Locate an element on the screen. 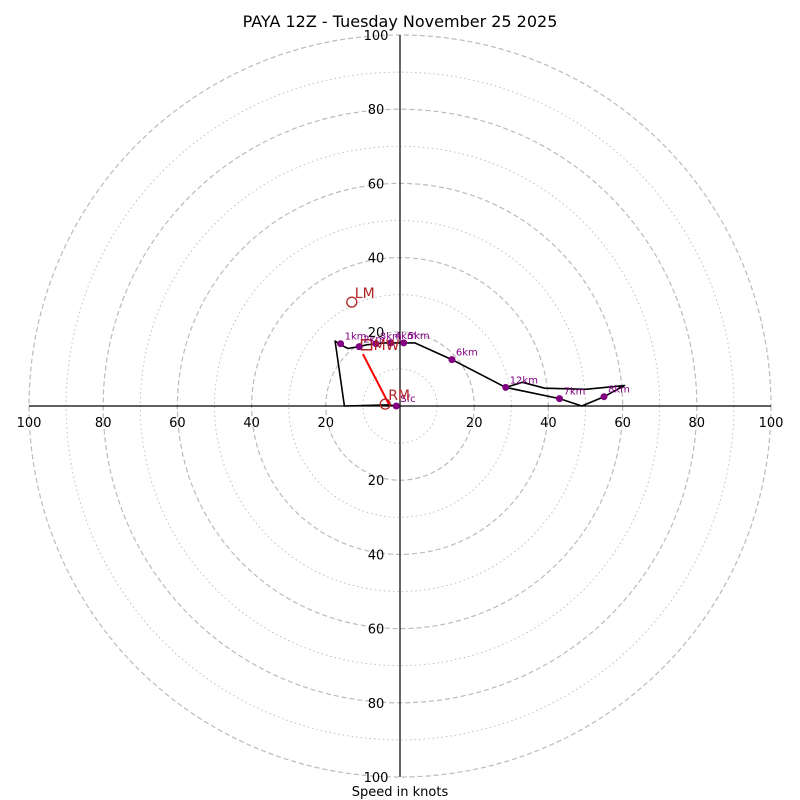 The image size is (800, 800). tick-top-60: 60 is located at coordinates (376, 184).